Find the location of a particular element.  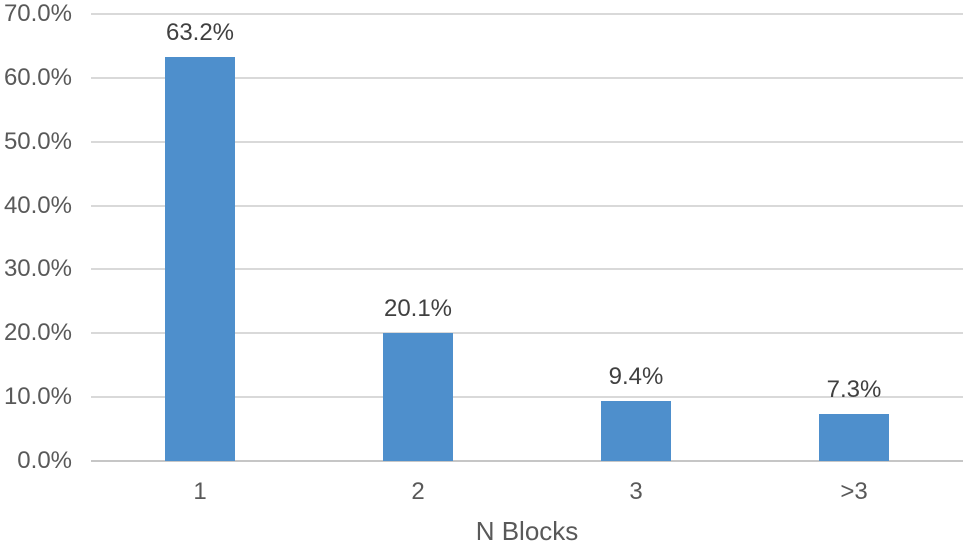

y-tick-label: 40.0% is located at coordinates (37, 205).